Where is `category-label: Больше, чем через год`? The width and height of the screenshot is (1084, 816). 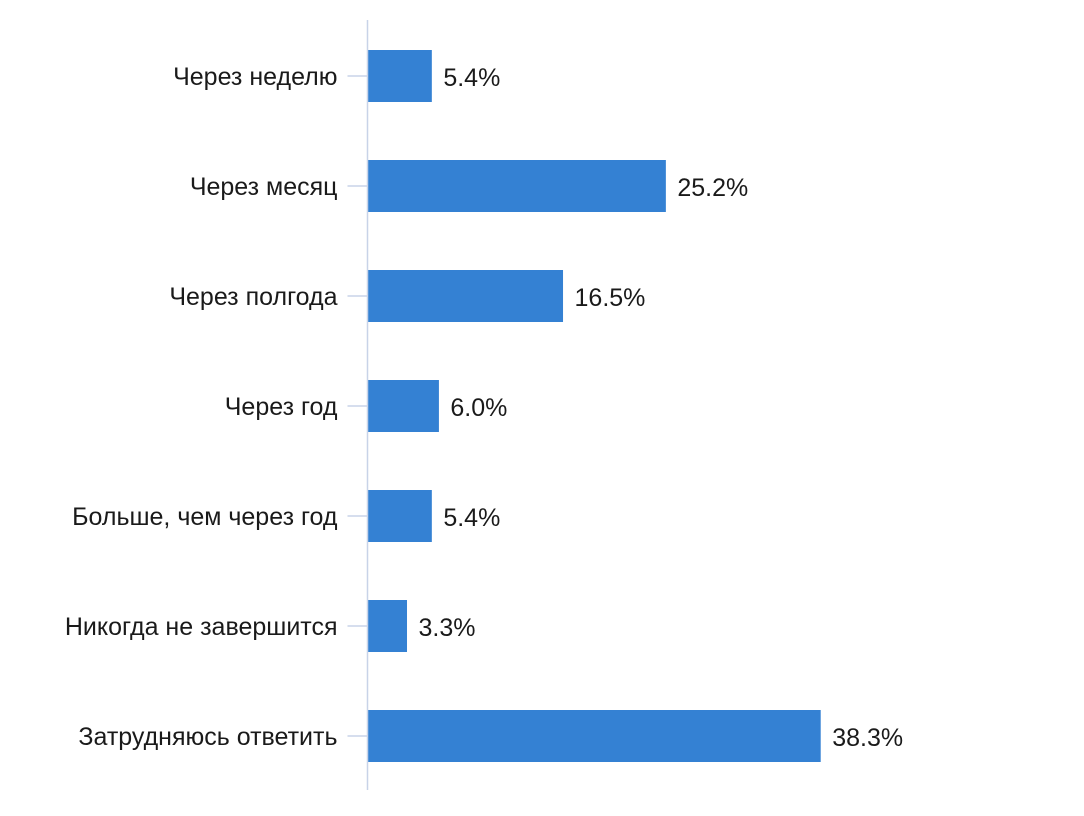
category-label: Больше, чем через год is located at coordinates (205, 517).